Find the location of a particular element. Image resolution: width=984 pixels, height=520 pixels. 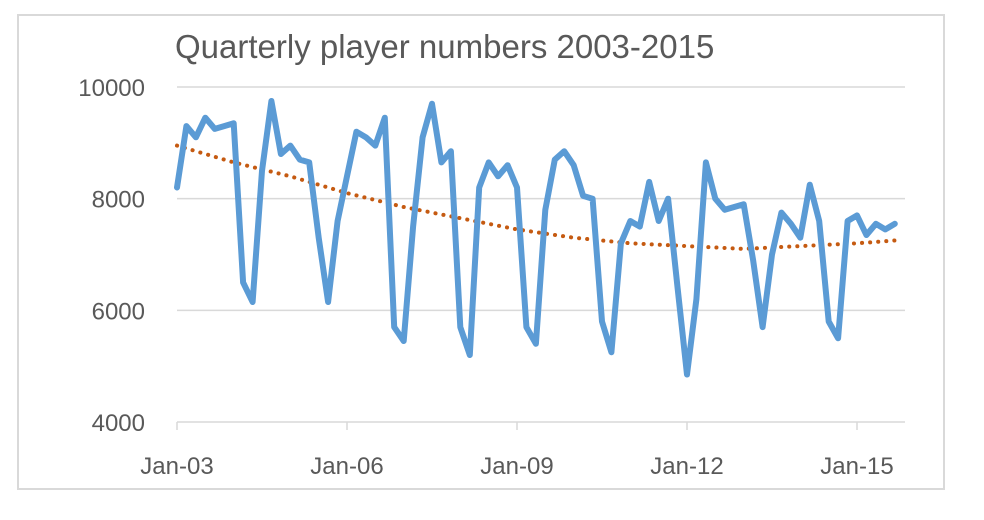

y-tick-label: 6000 is located at coordinates (118, 311).